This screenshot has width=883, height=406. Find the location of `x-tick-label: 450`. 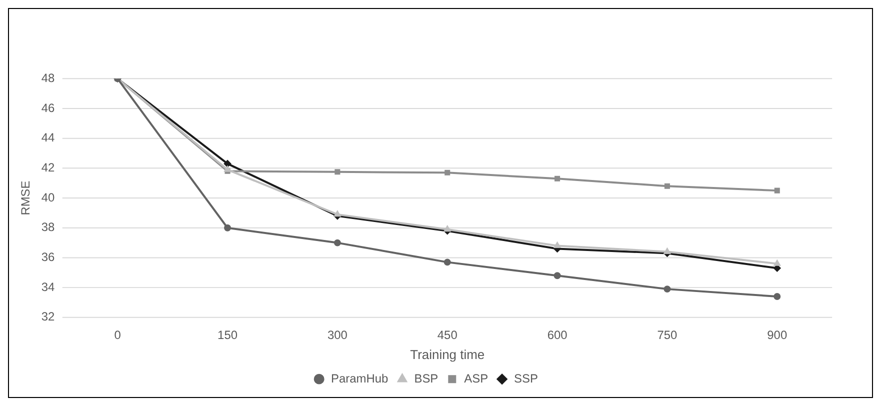

x-tick-label: 450 is located at coordinates (447, 335).